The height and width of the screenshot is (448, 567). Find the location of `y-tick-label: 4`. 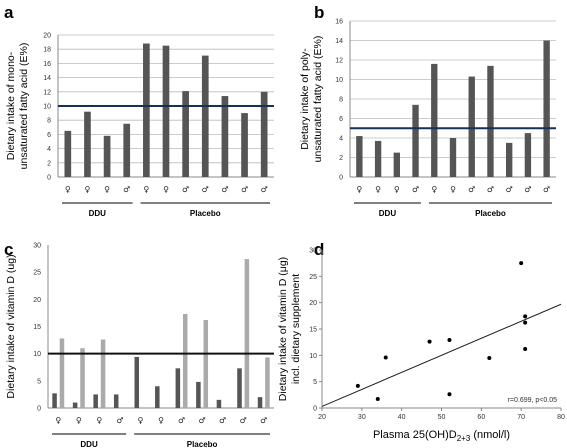

y-tick-label: 4 is located at coordinates (341, 139).